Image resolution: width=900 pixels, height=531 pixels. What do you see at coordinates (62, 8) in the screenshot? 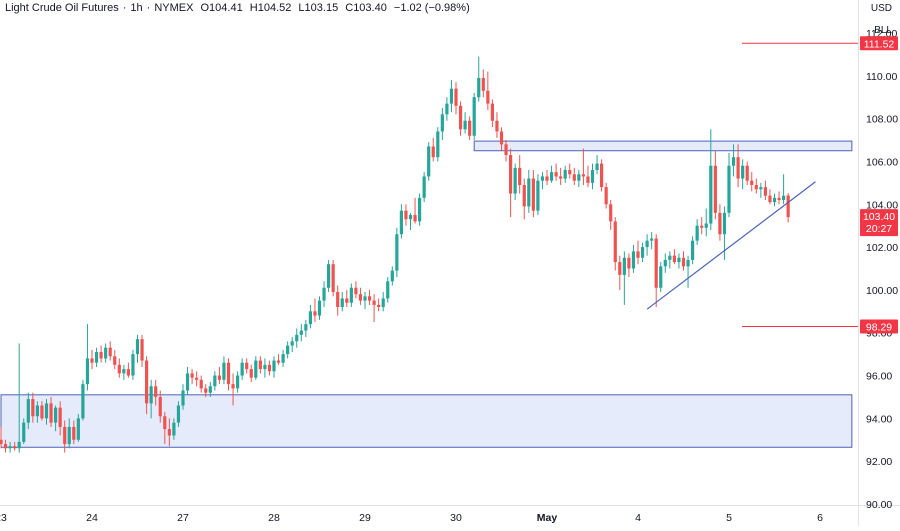
I see `symbol-name: Light Crude Oil Futures` at bounding box center [62, 8].